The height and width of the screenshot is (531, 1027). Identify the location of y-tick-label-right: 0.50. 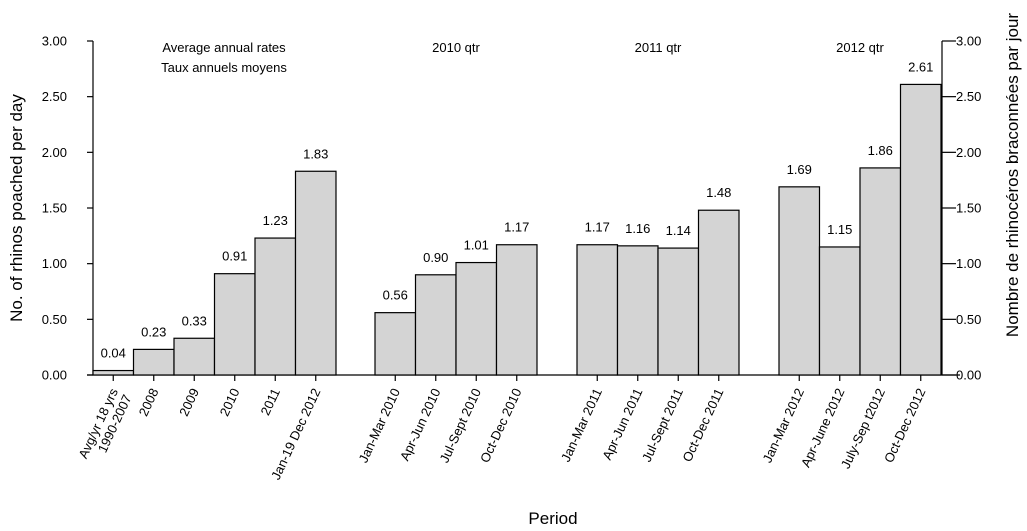
(968, 319).